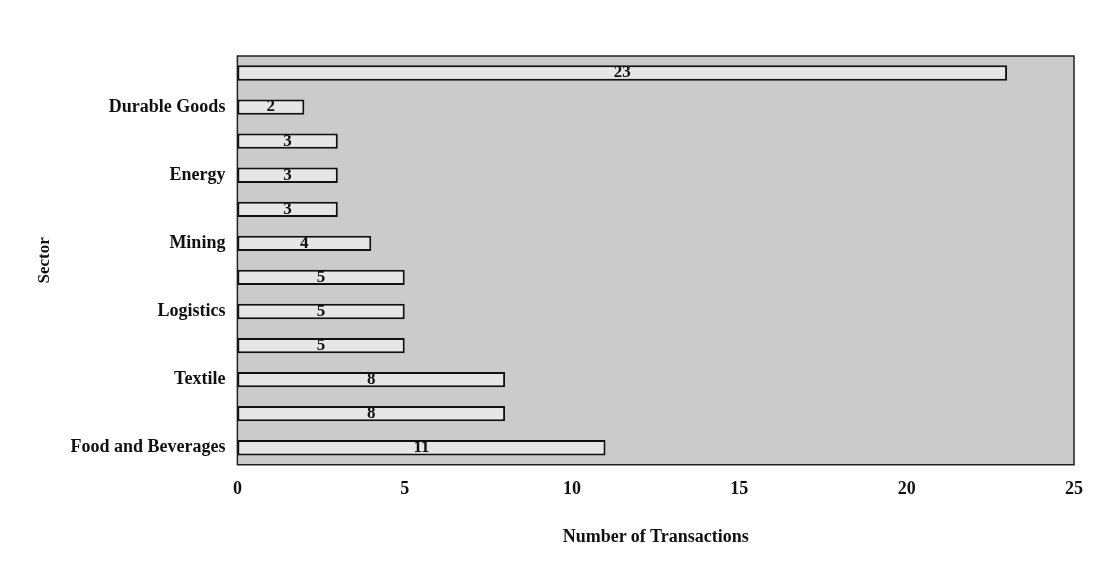 The width and height of the screenshot is (1100, 582). I want to click on y-tick-label: Logistics, so click(191, 310).